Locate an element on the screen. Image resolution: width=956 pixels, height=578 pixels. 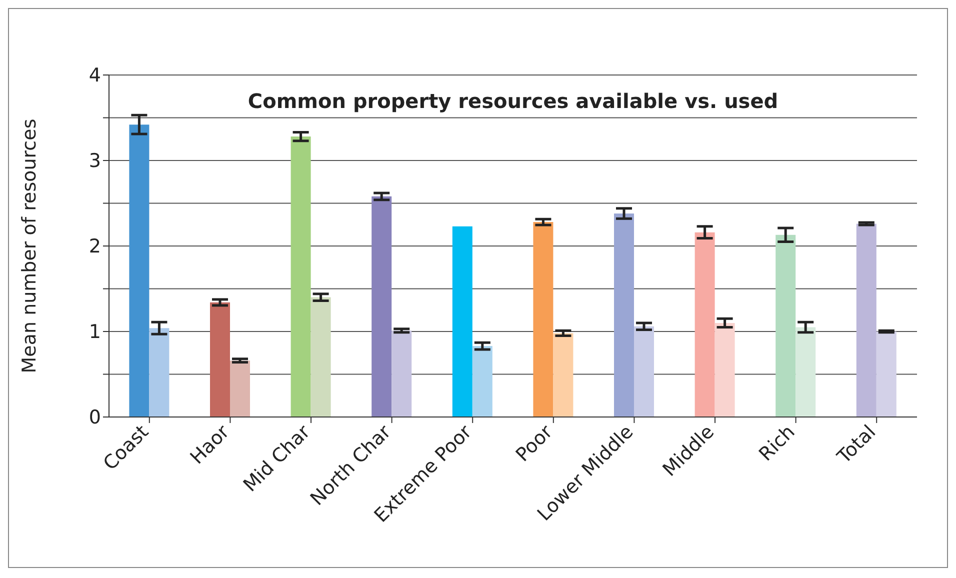
text: Common property resources available vs. used is located at coordinates (513, 101).